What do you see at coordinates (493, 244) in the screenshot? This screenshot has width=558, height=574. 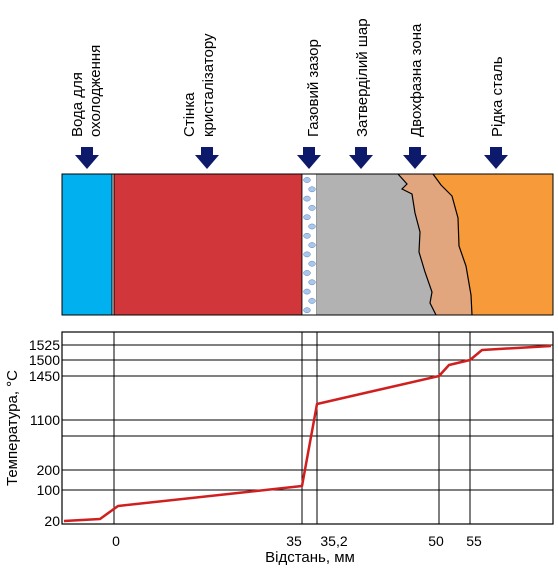 I see `liquid-steel-zone` at bounding box center [493, 244].